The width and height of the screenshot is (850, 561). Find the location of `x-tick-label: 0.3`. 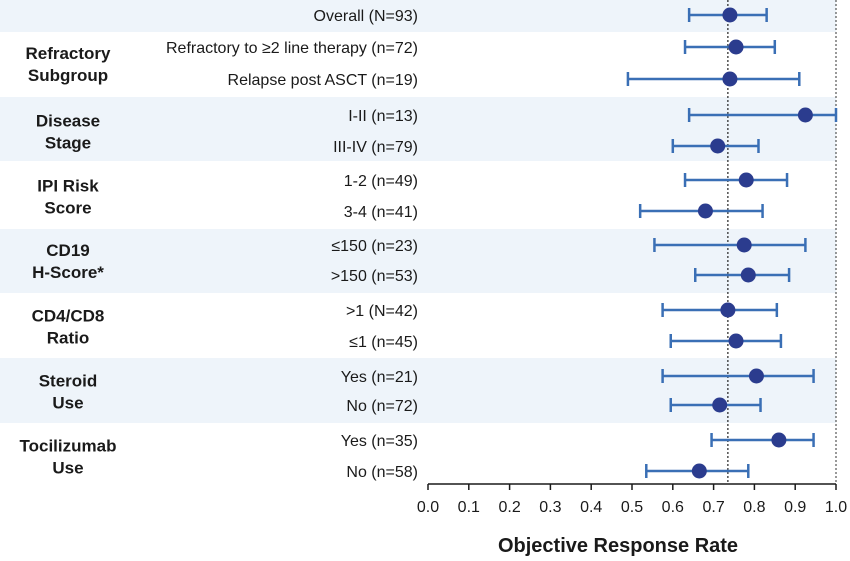

x-tick-label: 0.3 is located at coordinates (550, 507).